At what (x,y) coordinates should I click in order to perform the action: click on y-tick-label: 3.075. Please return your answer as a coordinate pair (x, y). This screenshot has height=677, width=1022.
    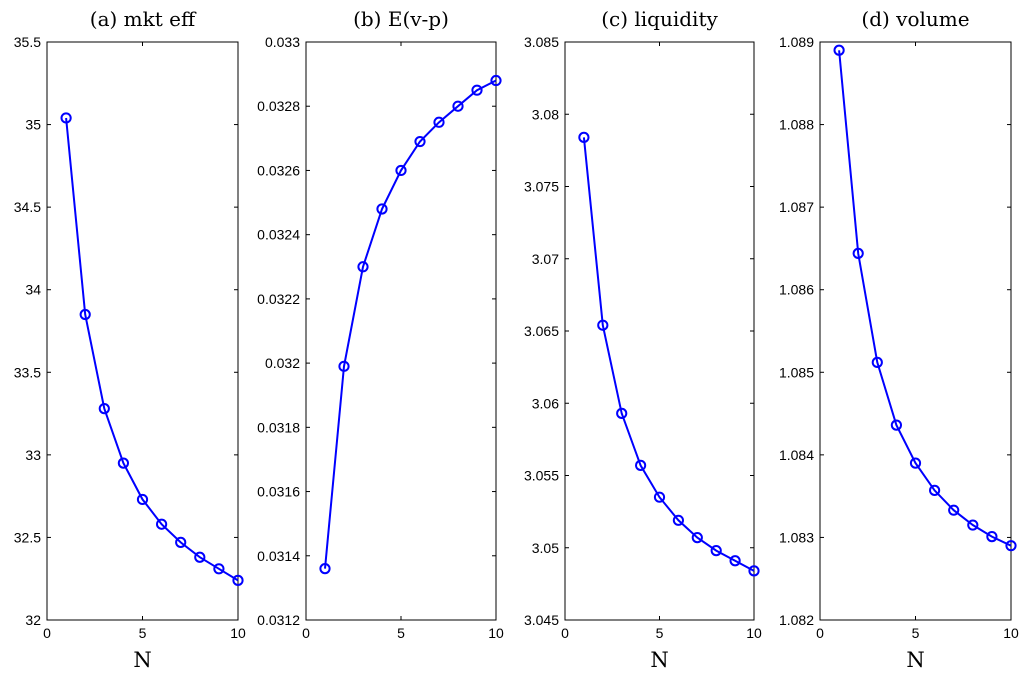
    Looking at the image, I should click on (541, 187).